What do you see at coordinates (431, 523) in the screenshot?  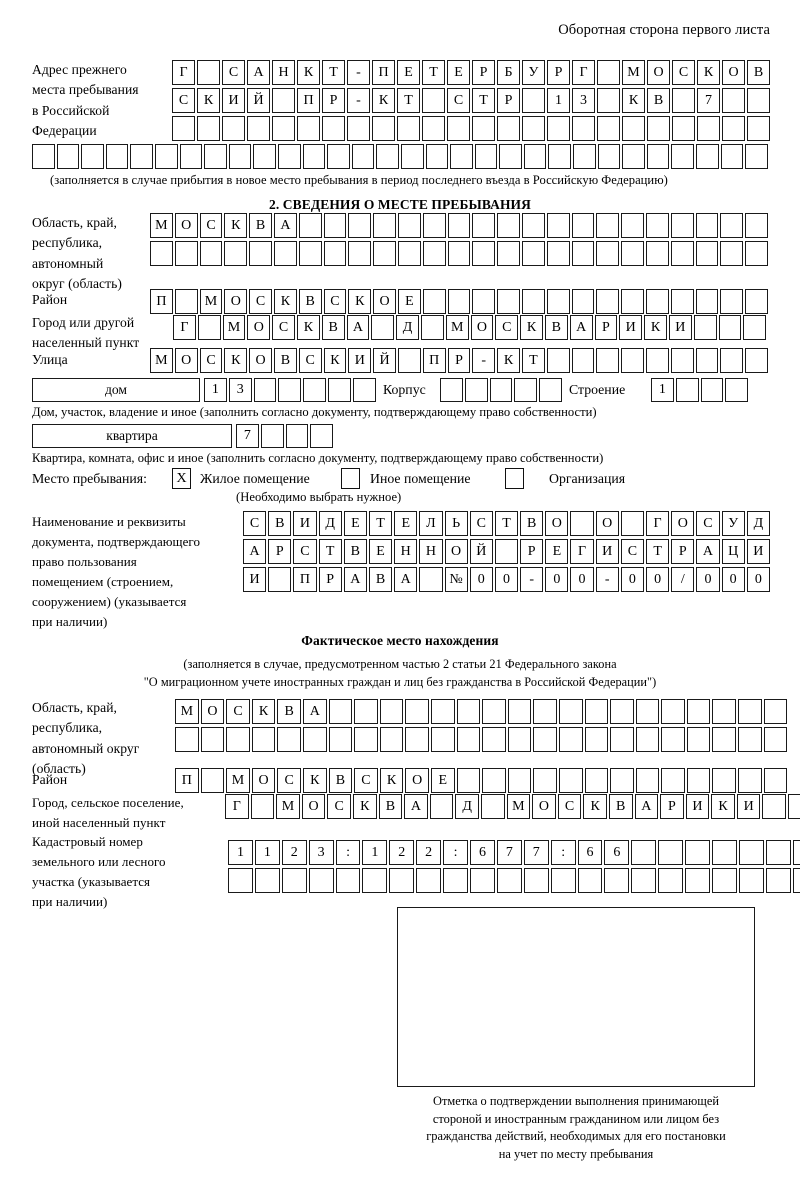 I see `comb-cell: Л` at bounding box center [431, 523].